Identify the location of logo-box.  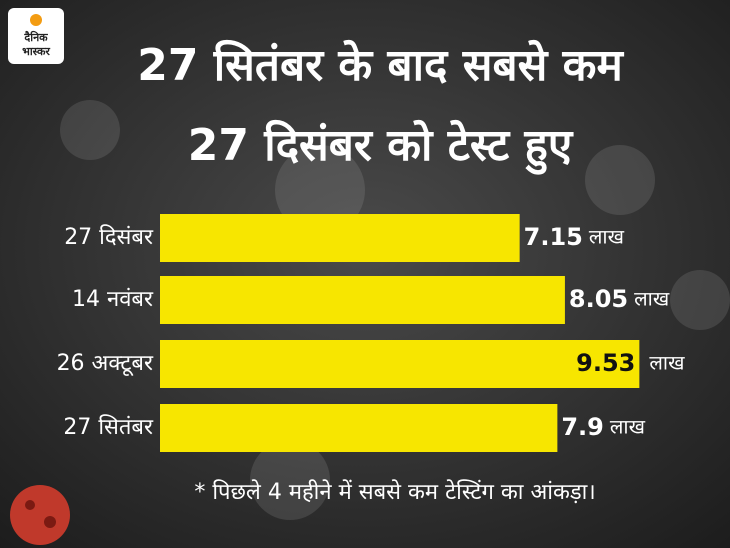
(36, 36).